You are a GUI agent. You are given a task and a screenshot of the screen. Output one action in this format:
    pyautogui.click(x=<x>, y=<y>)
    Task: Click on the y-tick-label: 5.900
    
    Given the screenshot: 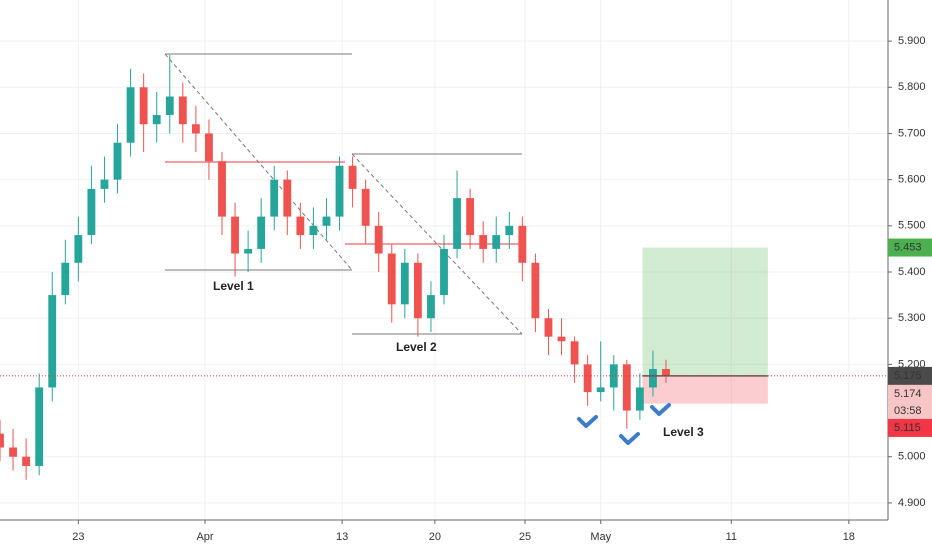 What is the action you would take?
    pyautogui.click(x=912, y=41)
    